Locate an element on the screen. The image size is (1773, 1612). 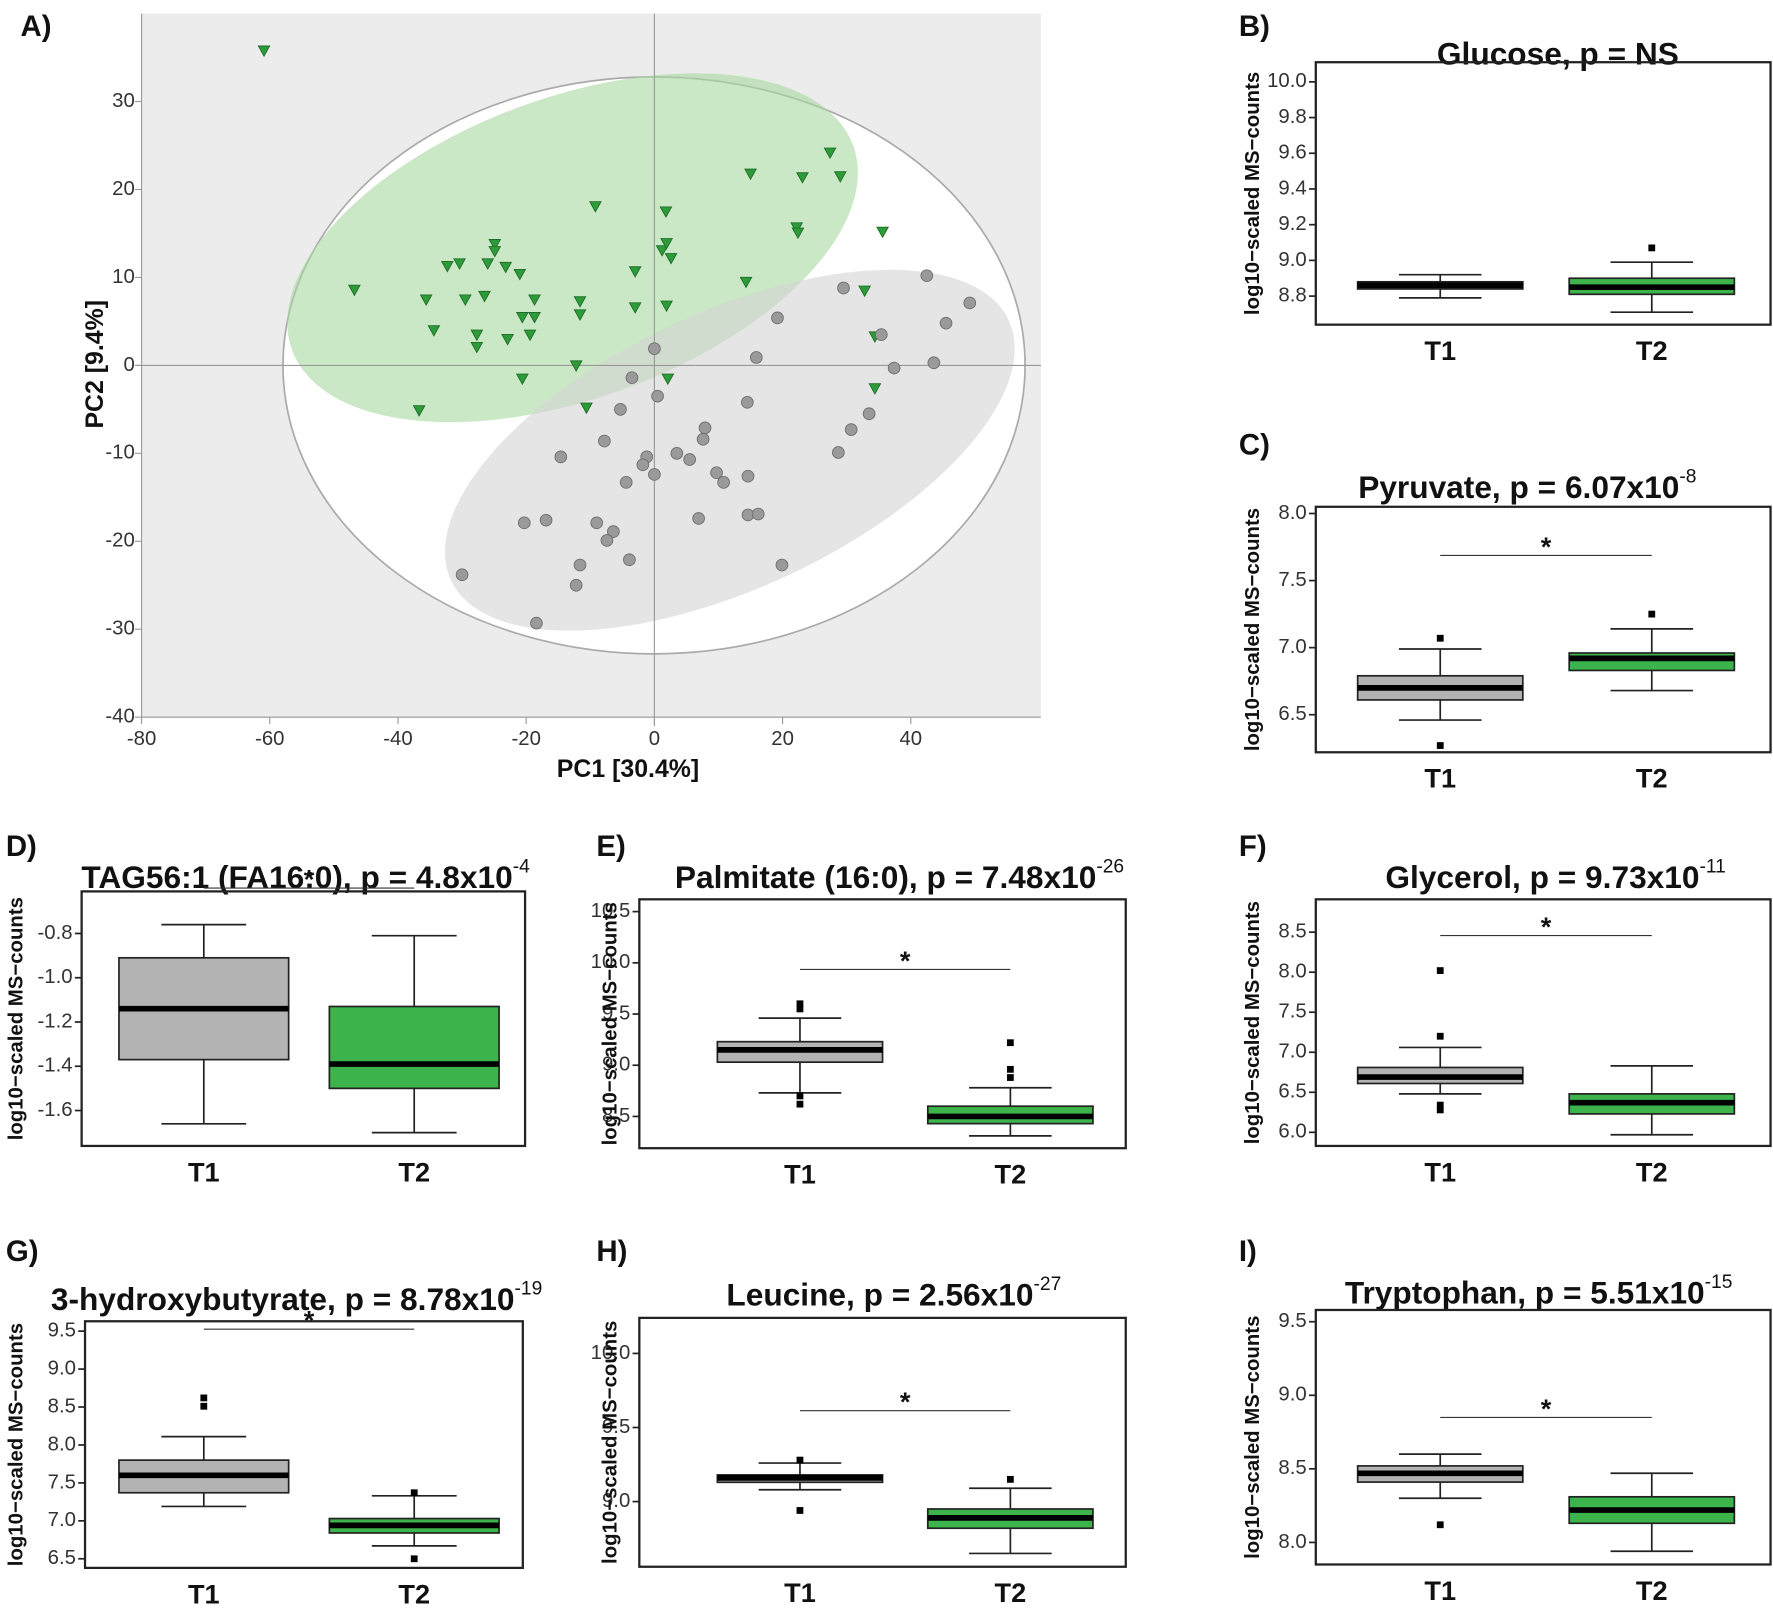
y-tick-label: 20 is located at coordinates (123, 189).